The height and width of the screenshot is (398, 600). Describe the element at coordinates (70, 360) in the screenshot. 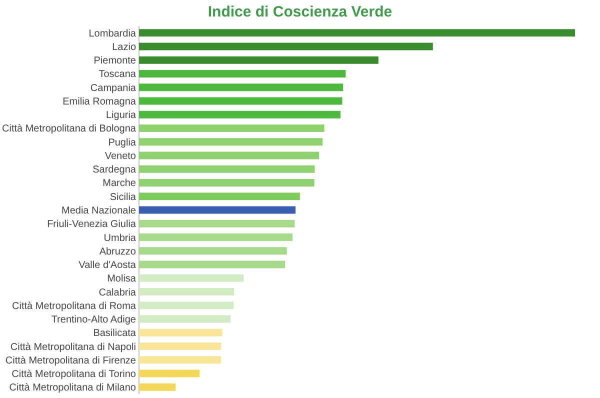

I see `y-tick-label: Città Metropolitana di Firenze` at that location.